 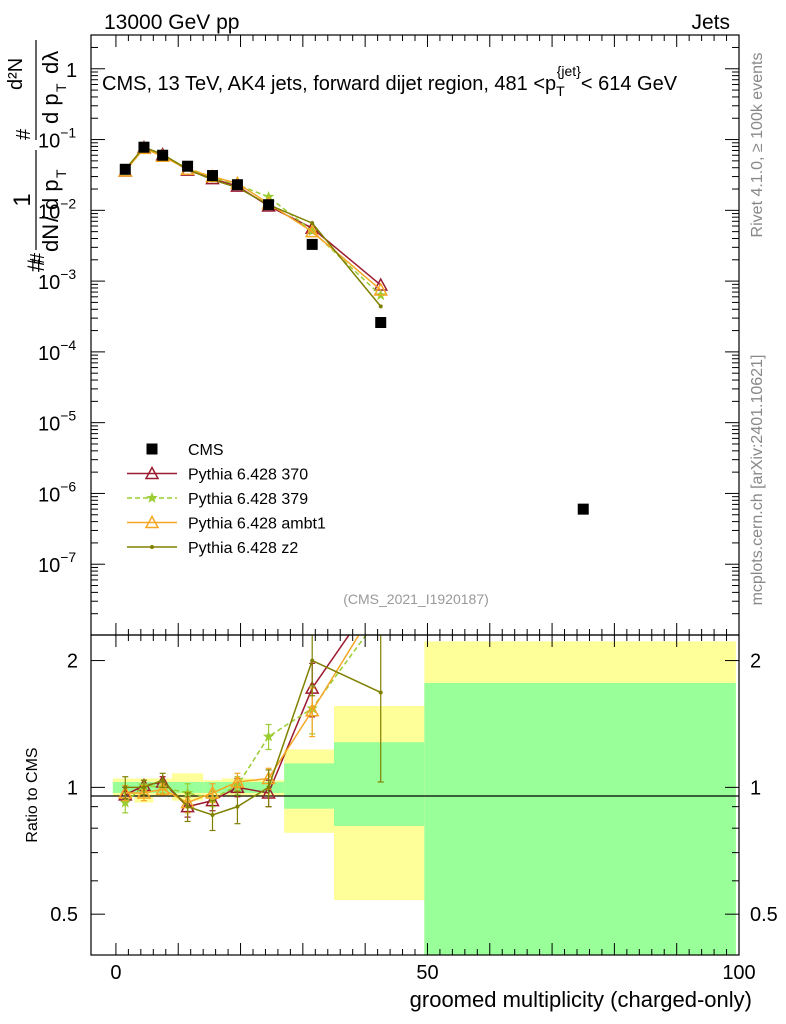 What do you see at coordinates (757, 145) in the screenshot?
I see `rivet-label: Rivet 4.1.0, ≥ 100k events` at bounding box center [757, 145].